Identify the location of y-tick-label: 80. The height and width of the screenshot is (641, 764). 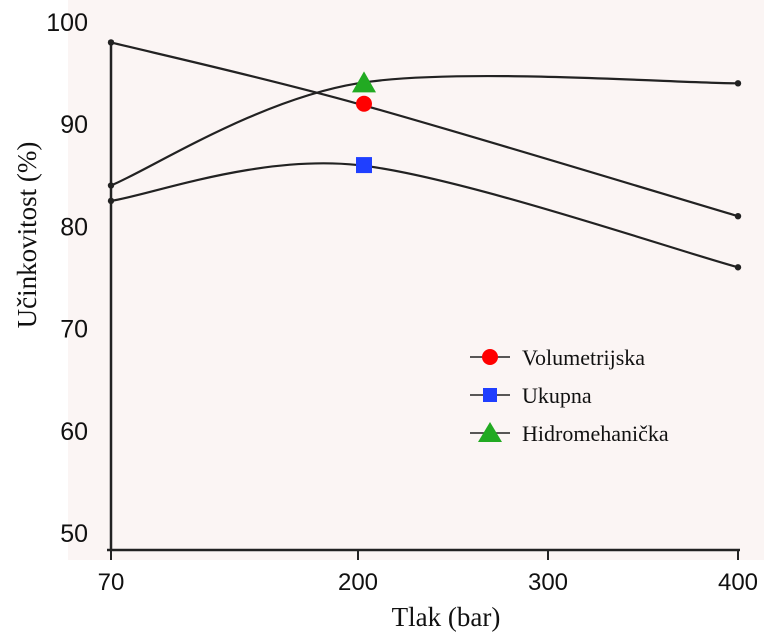
(74, 227).